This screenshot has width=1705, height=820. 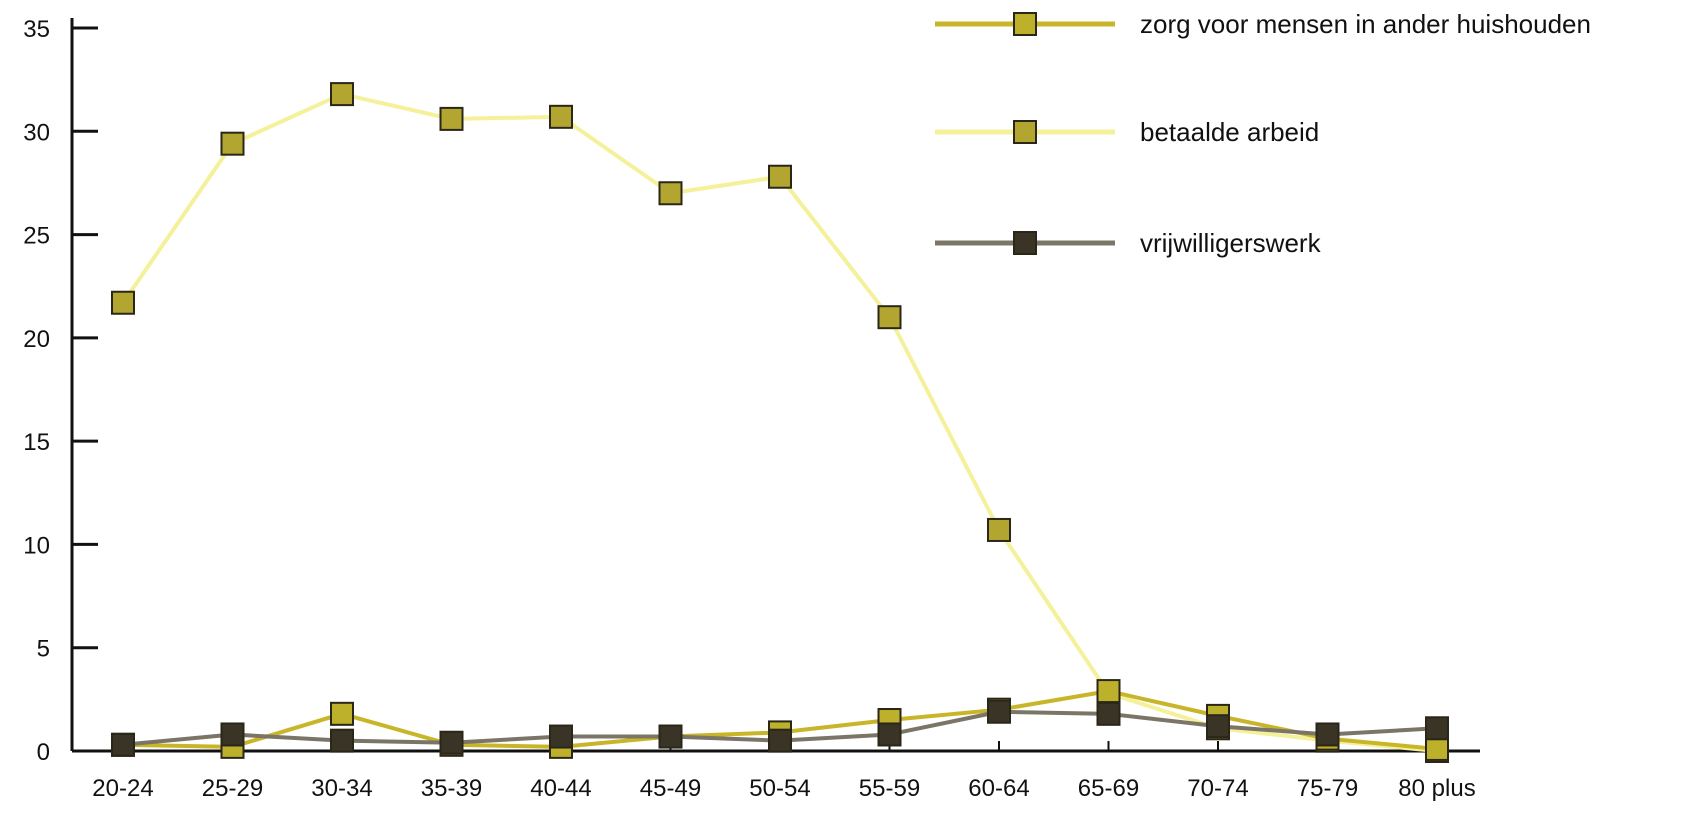 I want to click on y-tick-label: 15, so click(x=36, y=442).